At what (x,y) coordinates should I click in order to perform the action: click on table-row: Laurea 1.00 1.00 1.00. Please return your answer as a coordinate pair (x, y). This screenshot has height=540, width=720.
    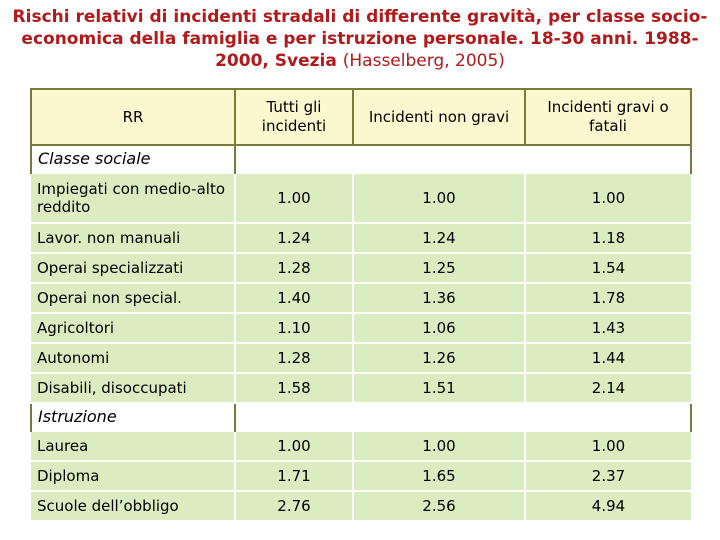
    Looking at the image, I should click on (361, 446).